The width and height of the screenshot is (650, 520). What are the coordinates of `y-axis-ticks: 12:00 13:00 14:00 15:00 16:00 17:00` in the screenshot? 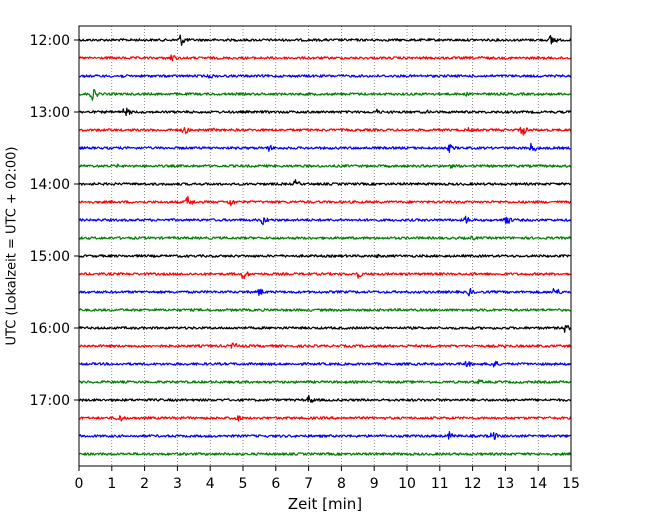 It's located at (54, 221).